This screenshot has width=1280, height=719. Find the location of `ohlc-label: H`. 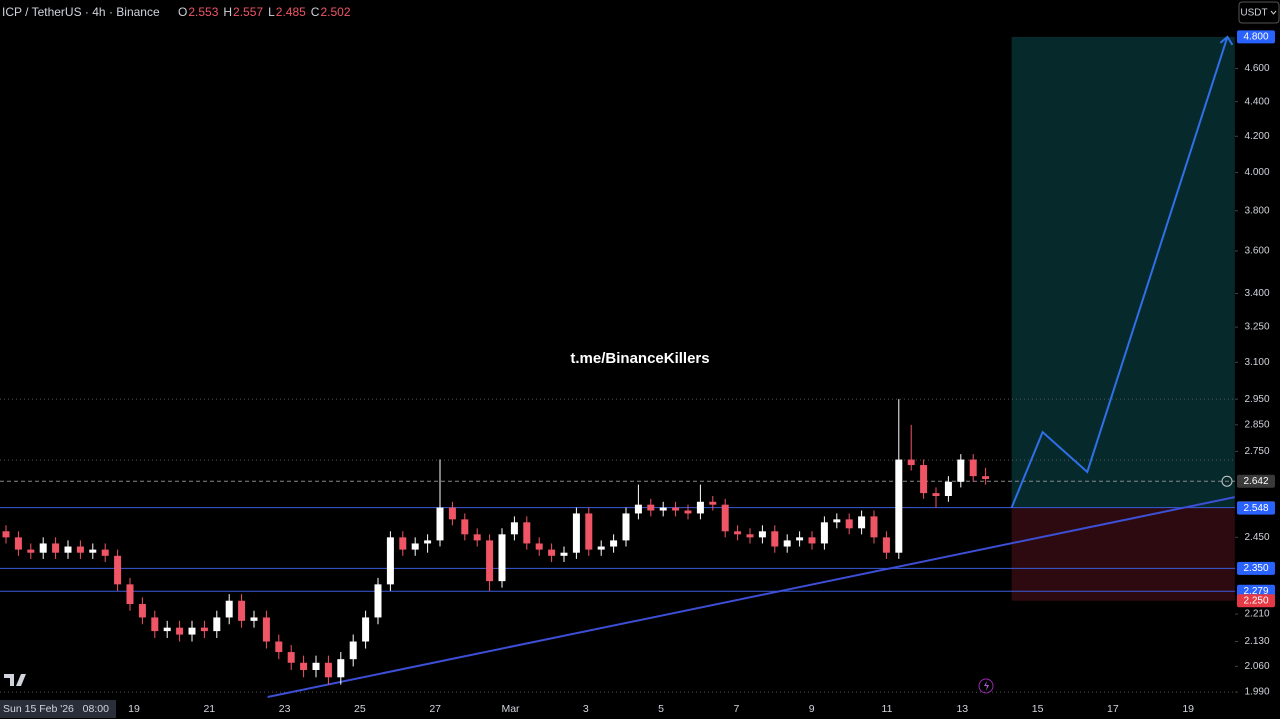

ohlc-label: H is located at coordinates (227, 12).